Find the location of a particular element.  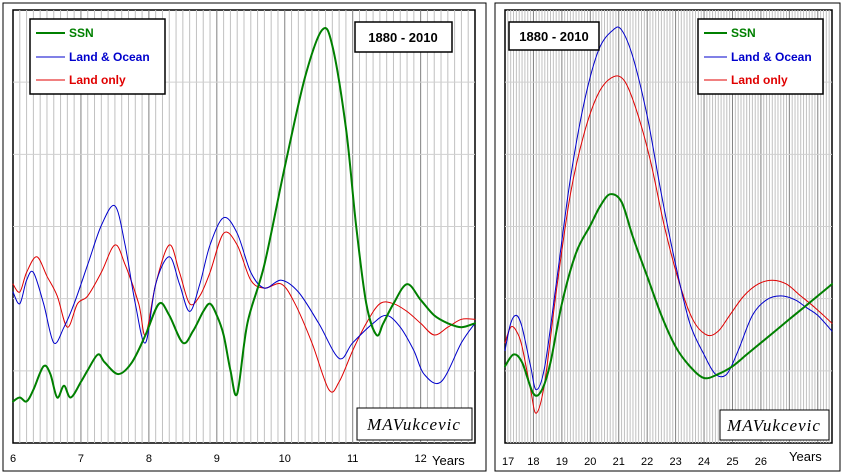

x-tick-17: 17 is located at coordinates (508, 462).